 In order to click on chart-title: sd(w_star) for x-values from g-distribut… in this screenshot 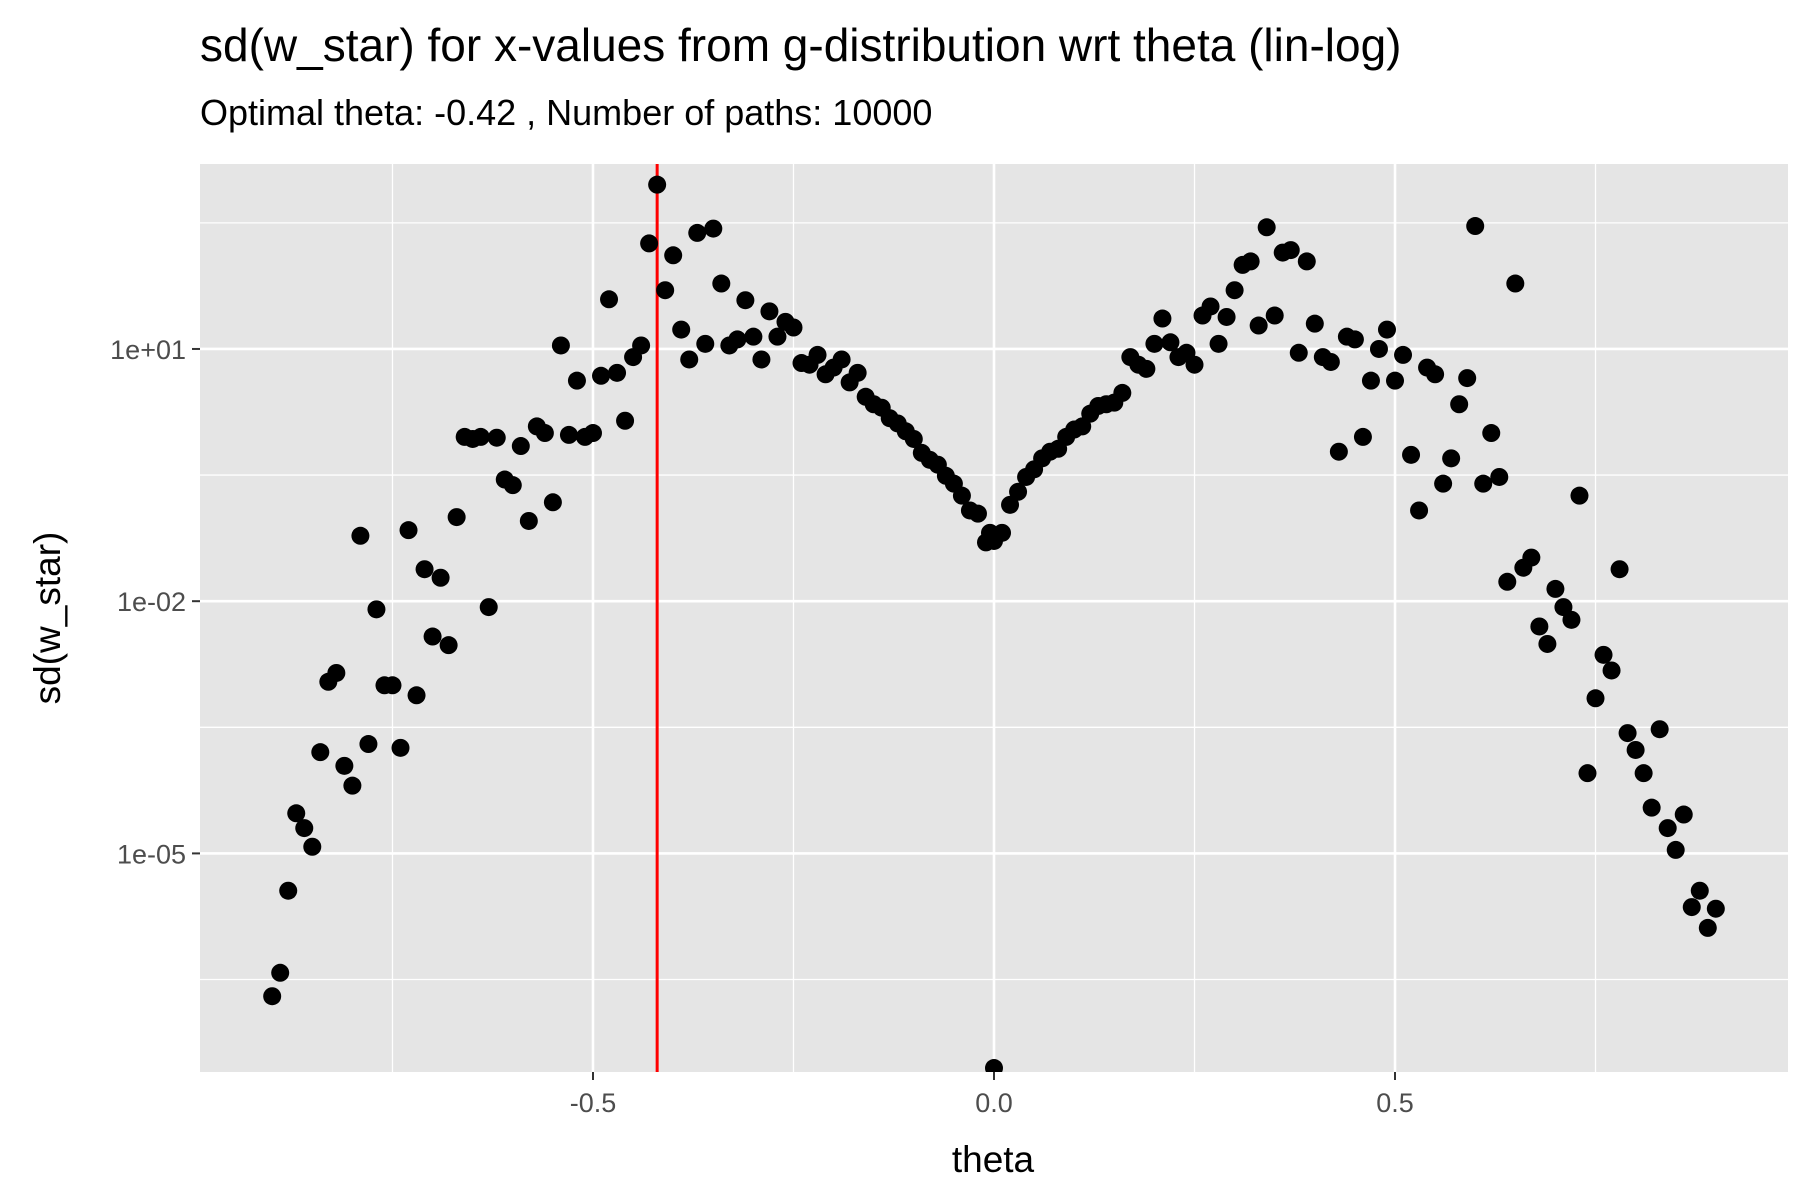, I will do `click(801, 45)`.